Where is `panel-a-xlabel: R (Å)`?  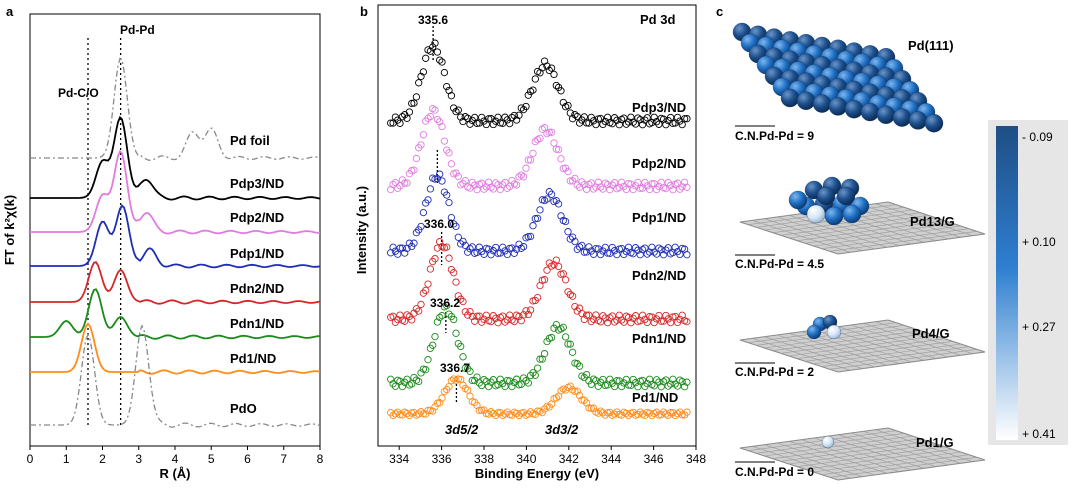 panel-a-xlabel: R (Å) is located at coordinates (174, 473).